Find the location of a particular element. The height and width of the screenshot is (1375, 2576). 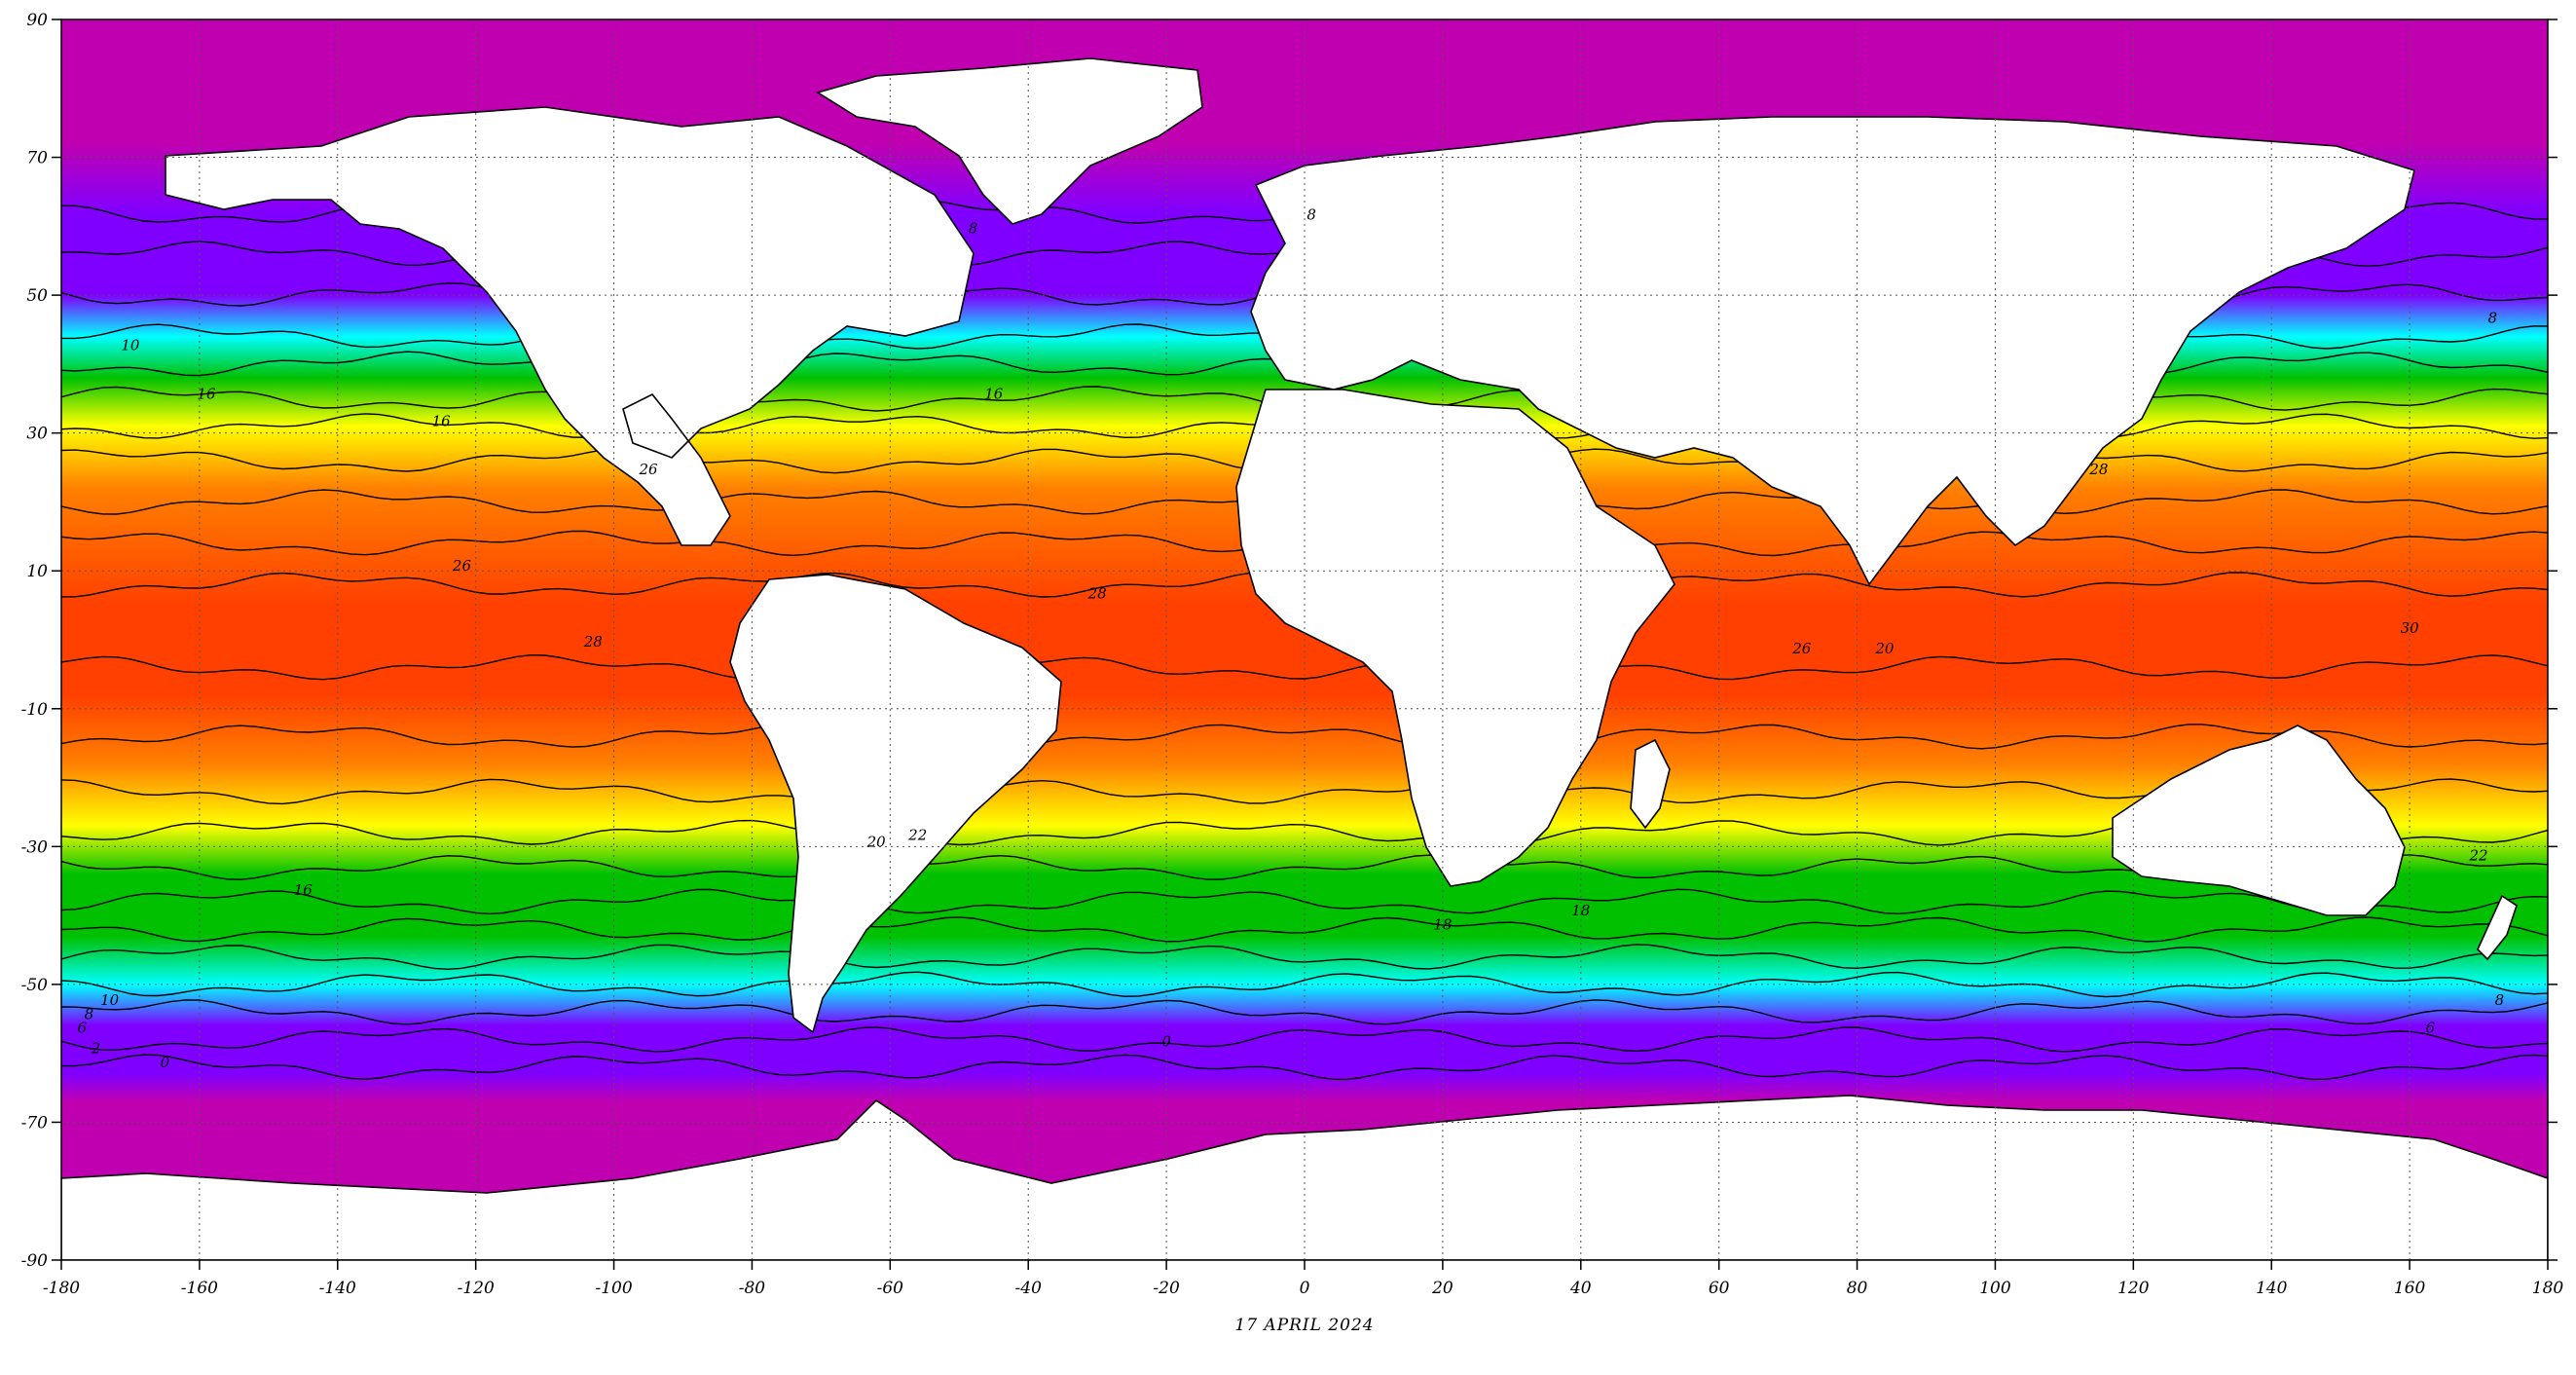

y-tick-label: 50 is located at coordinates (37, 296).